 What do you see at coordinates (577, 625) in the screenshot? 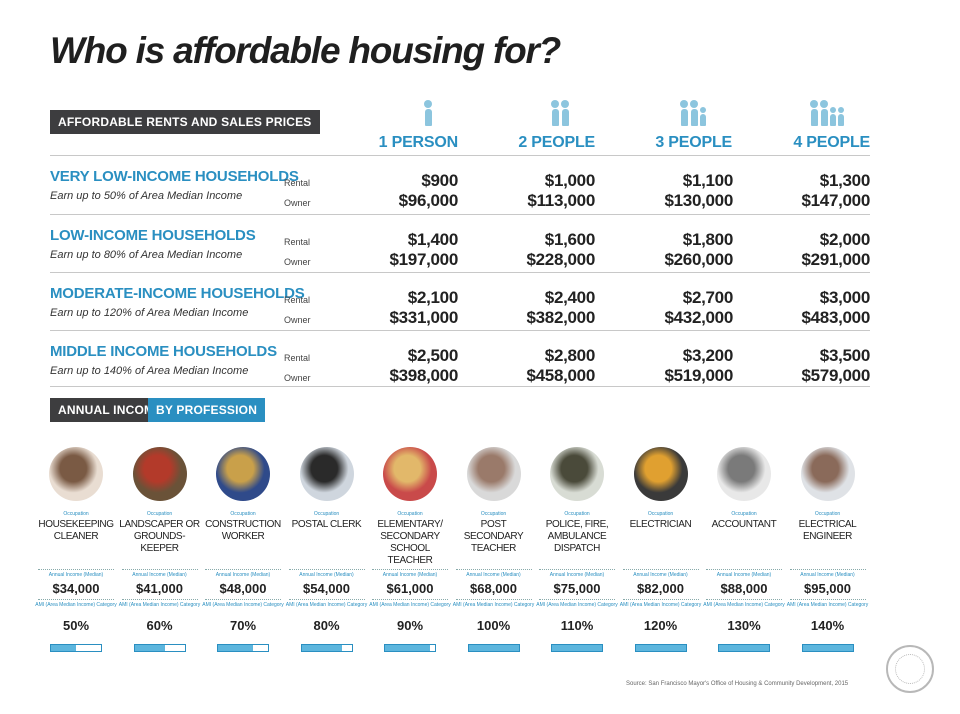
I see `ami-percentage: 110%` at bounding box center [577, 625].